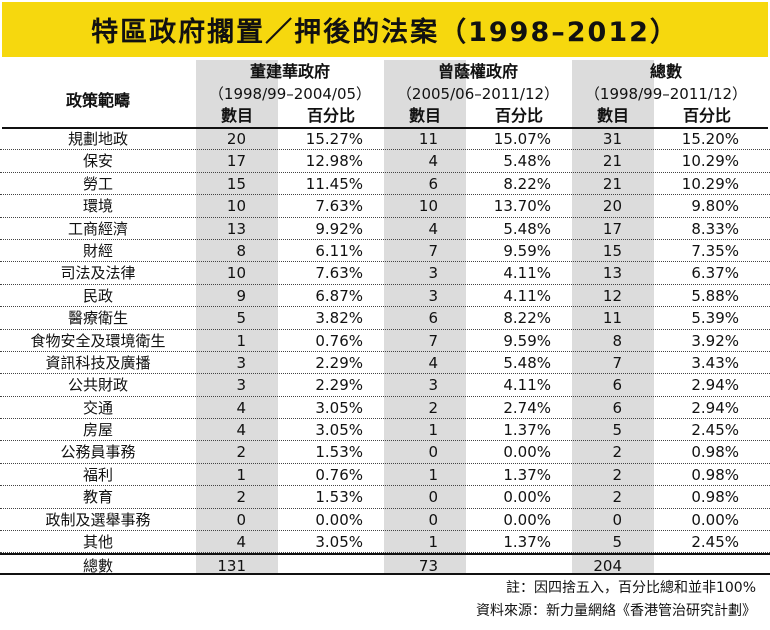  Describe the element at coordinates (715, 318) in the screenshot. I see `cell-total-pct: 5.39%` at that location.